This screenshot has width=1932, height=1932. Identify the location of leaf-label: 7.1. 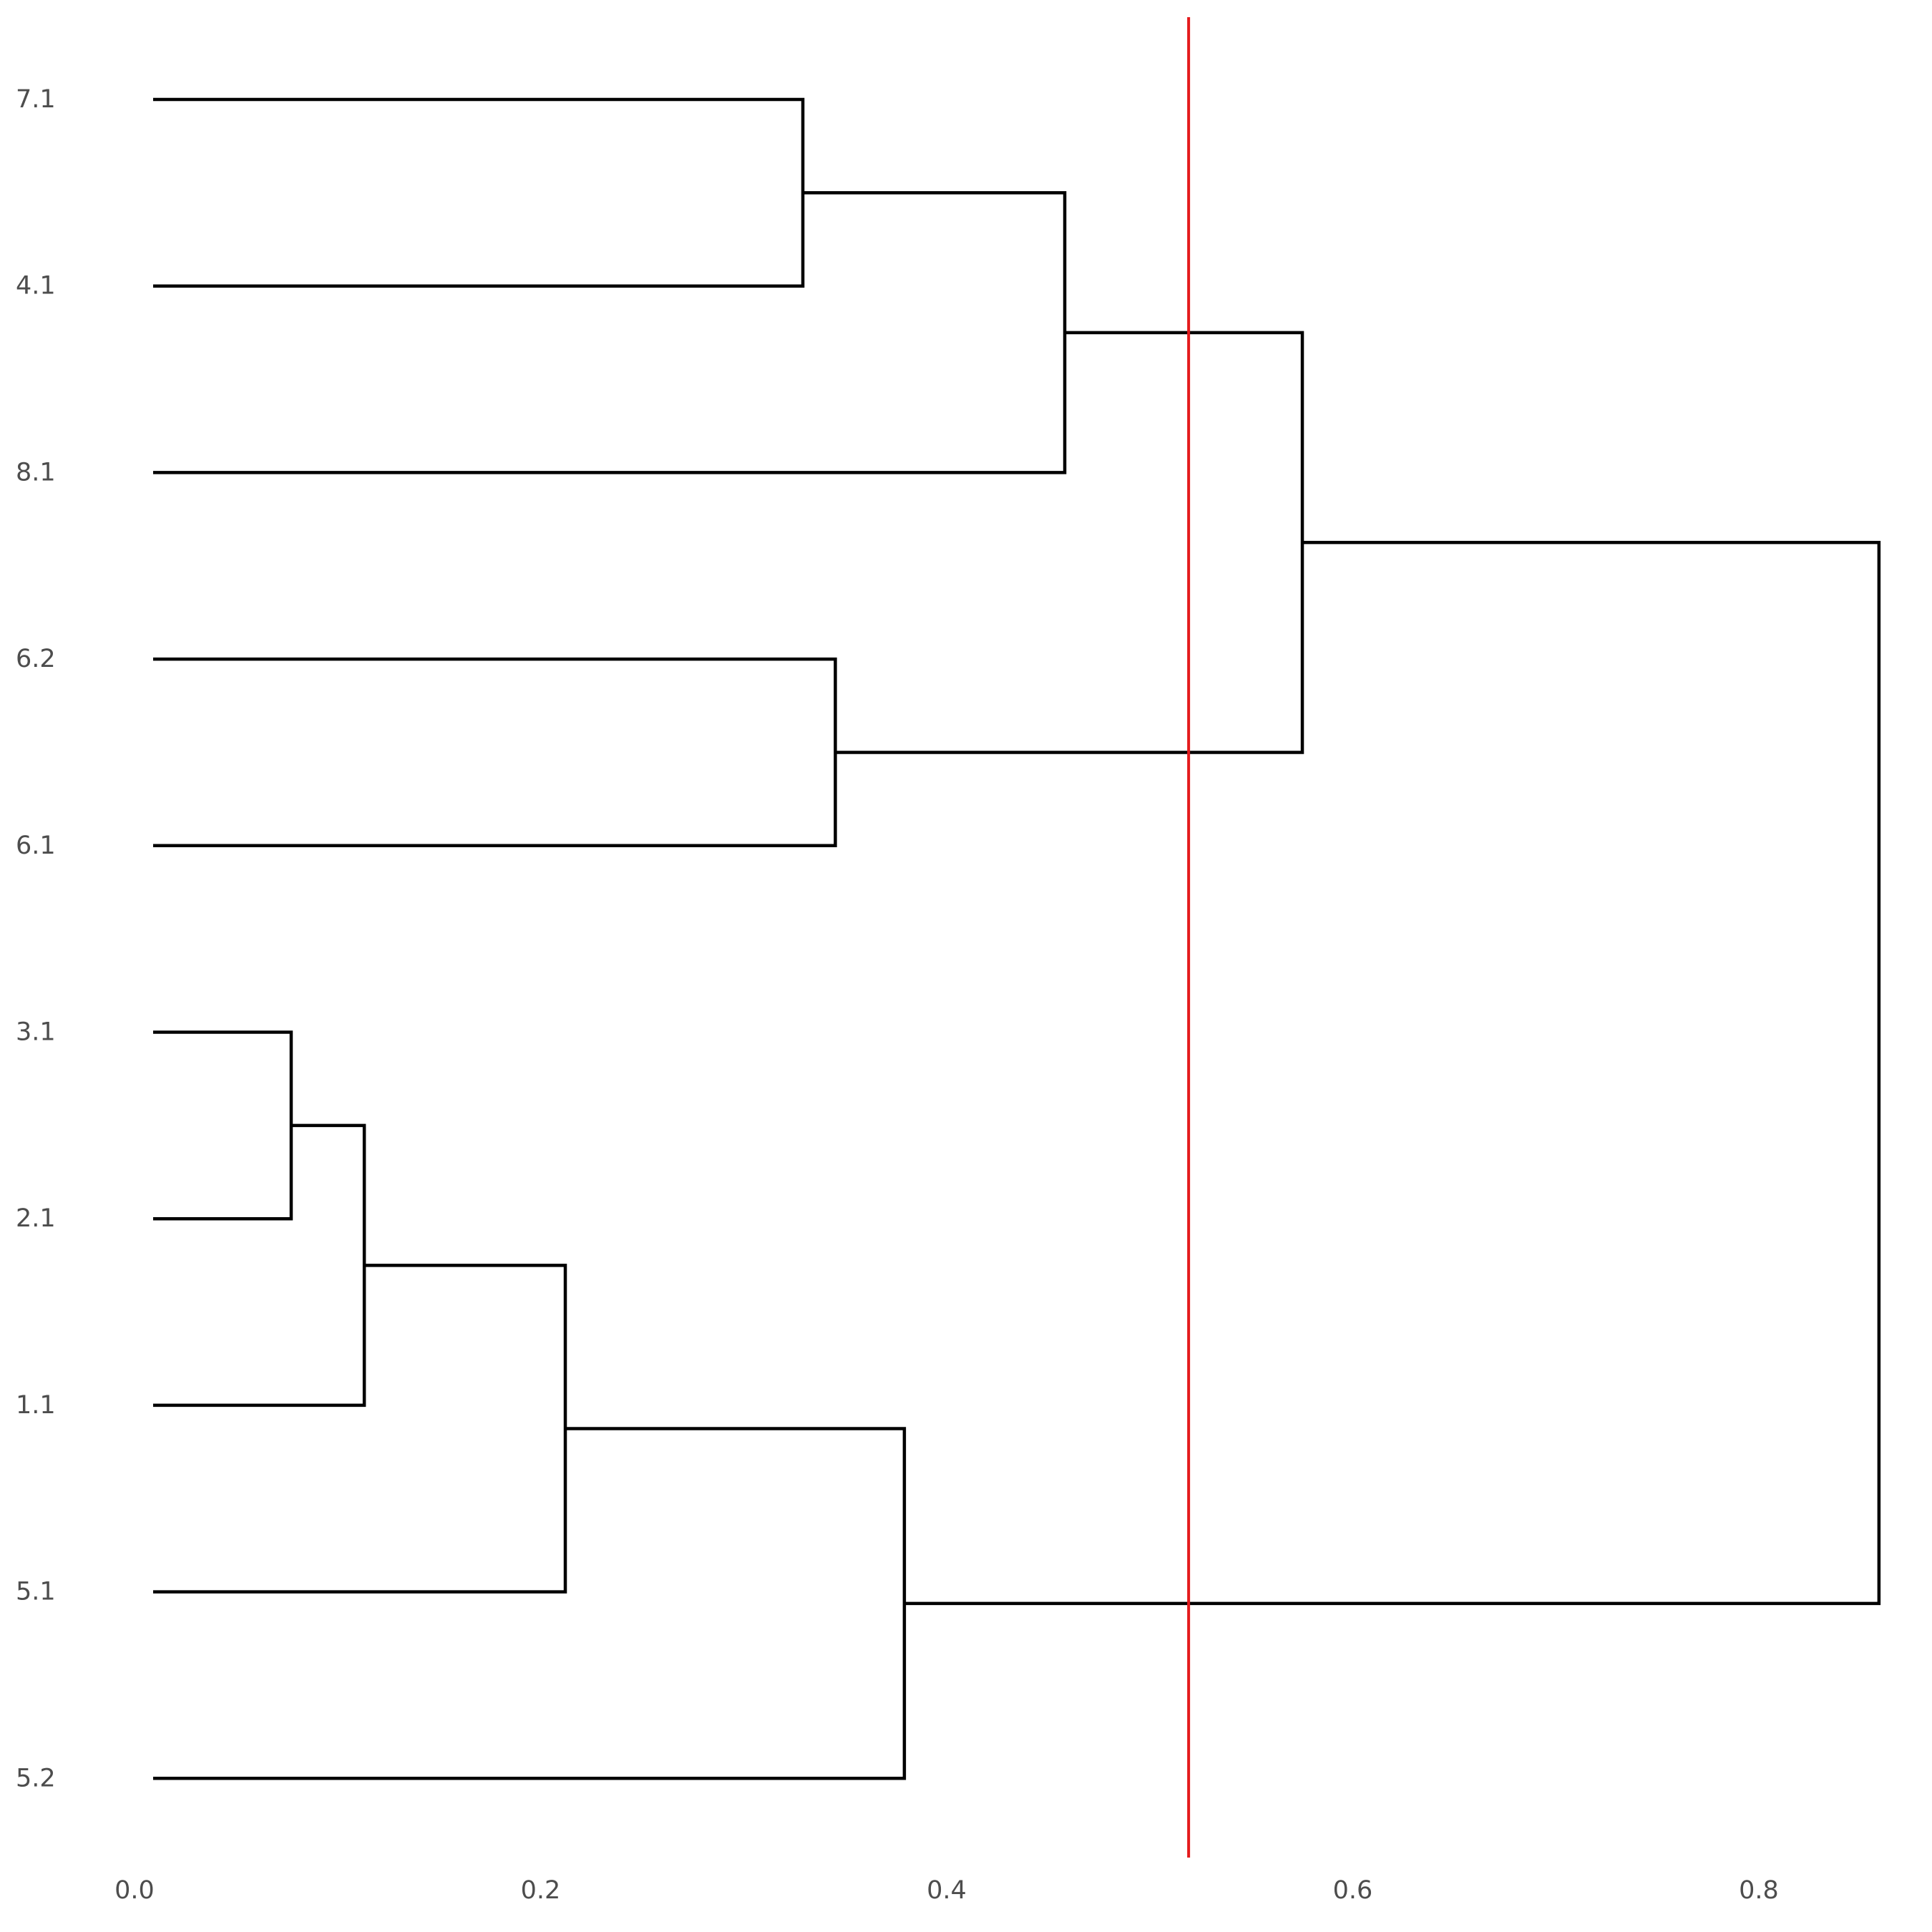
(36, 100).